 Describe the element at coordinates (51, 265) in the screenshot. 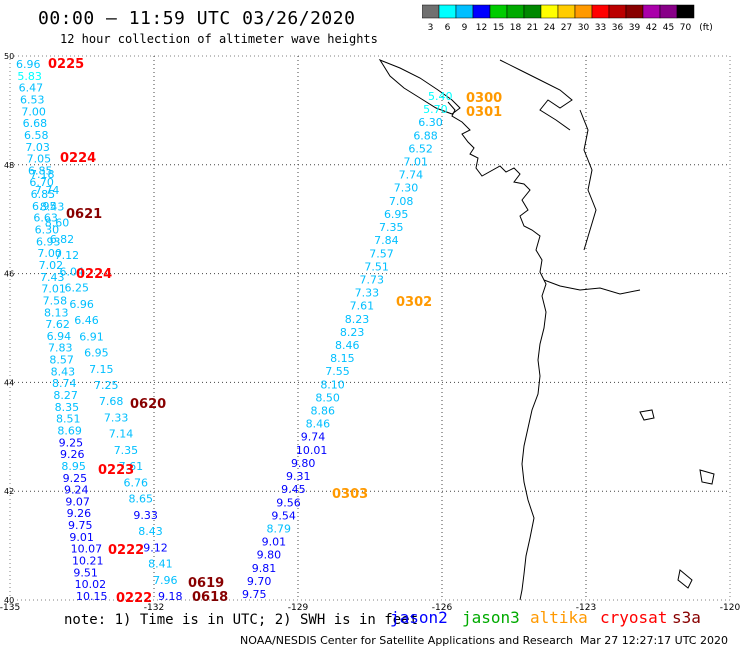

I see `swh-value: 7.02` at that location.